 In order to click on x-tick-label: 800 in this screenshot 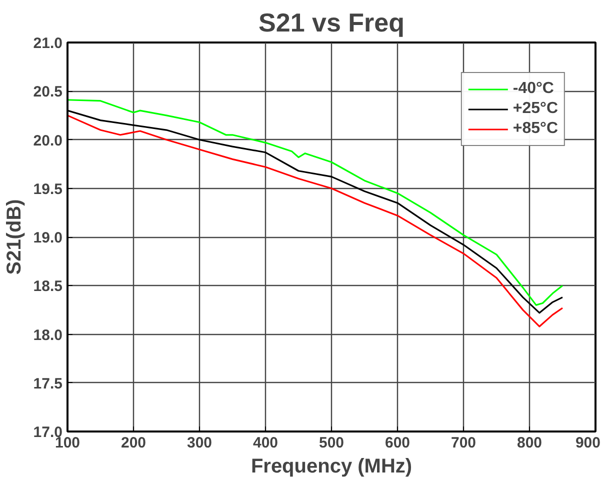, I will do `click(529, 443)`.